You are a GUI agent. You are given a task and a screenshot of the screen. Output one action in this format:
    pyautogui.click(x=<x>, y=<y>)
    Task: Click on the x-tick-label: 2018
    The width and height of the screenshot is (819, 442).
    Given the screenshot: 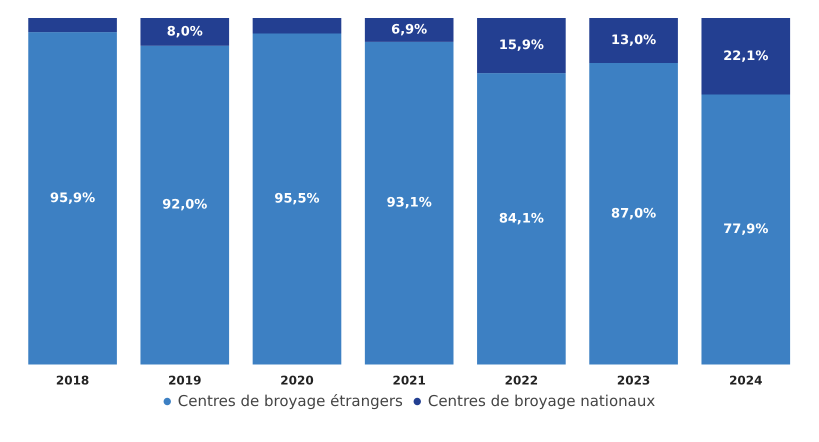 What is the action you would take?
    pyautogui.click(x=73, y=381)
    